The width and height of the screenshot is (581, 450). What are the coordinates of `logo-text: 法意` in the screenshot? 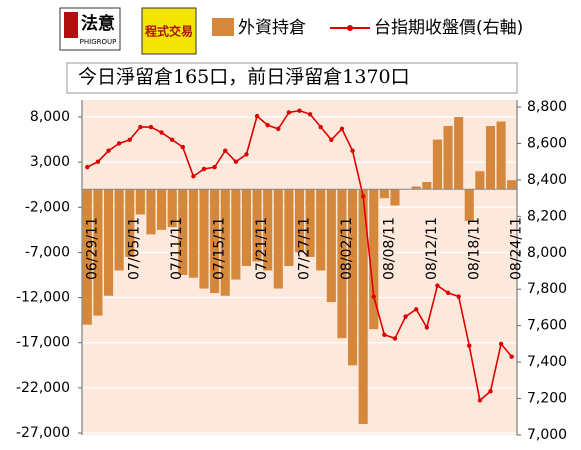 It's located at (98, 23).